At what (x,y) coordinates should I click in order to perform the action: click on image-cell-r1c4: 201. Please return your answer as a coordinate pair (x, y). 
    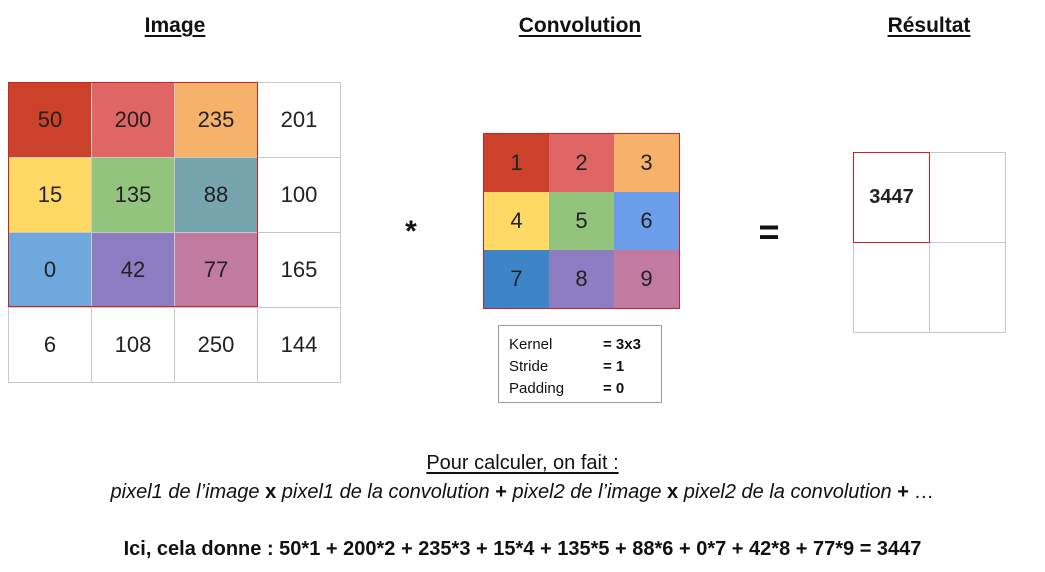
    Looking at the image, I should click on (299, 120).